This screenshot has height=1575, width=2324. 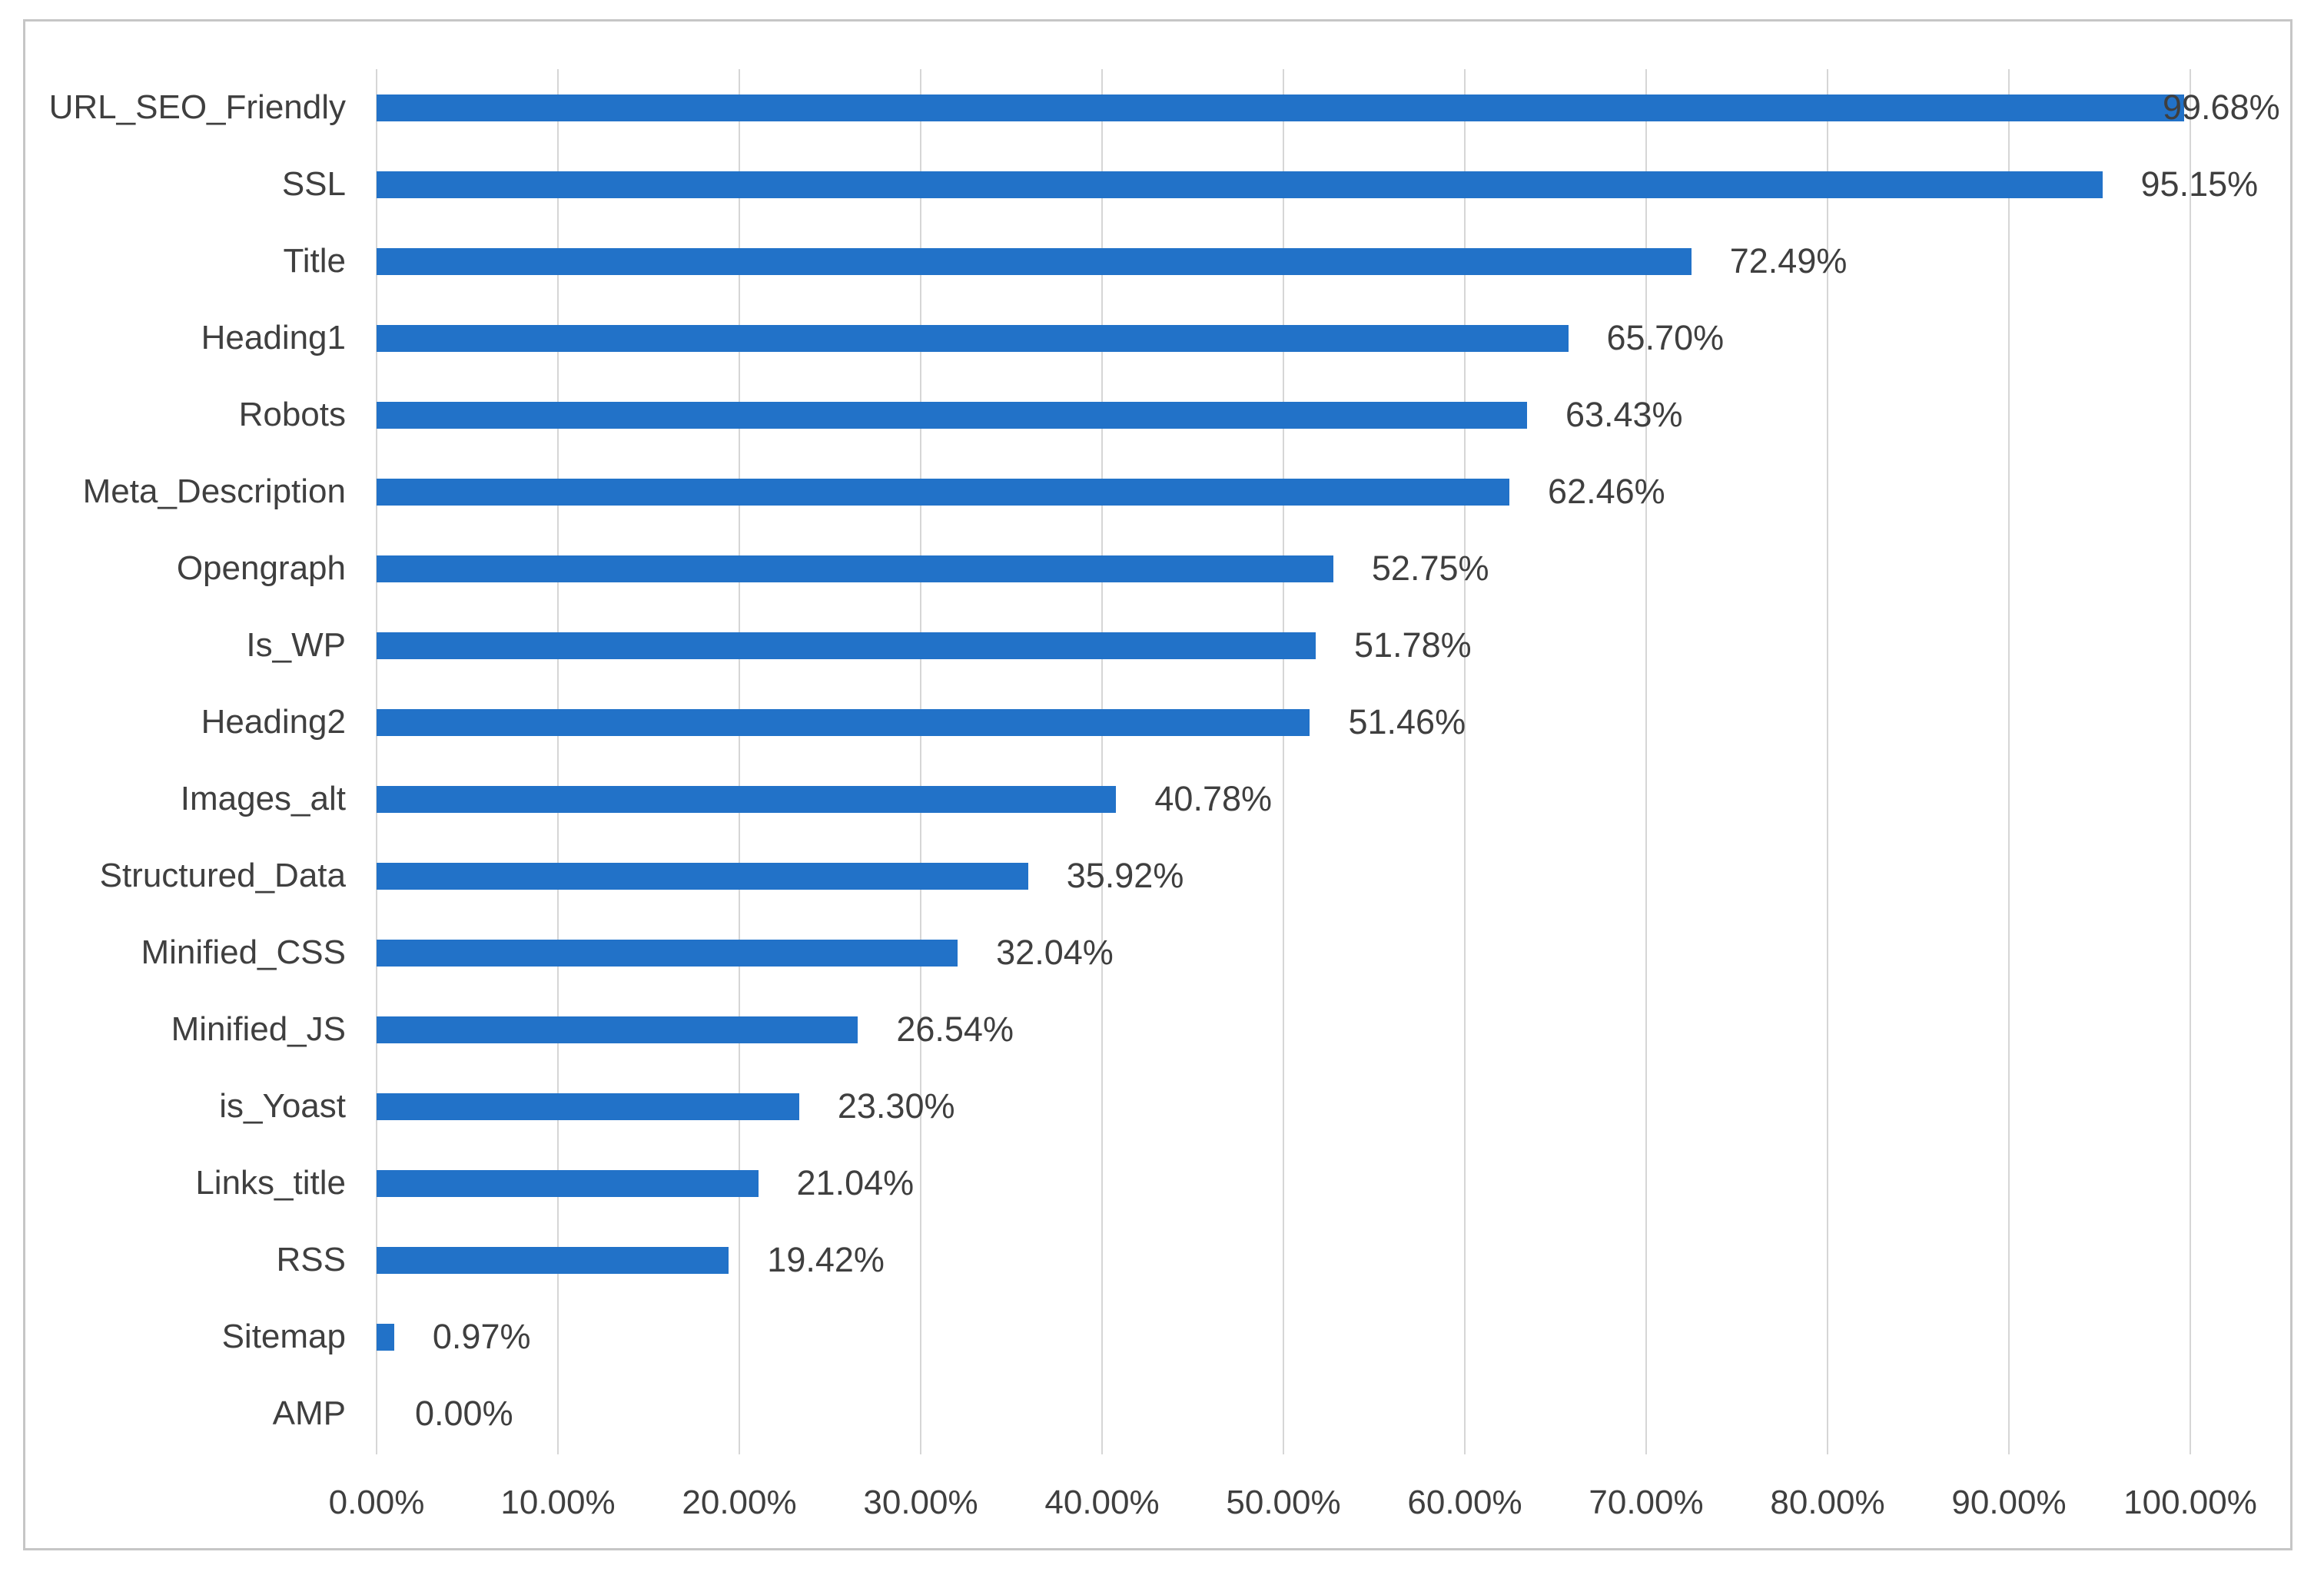 I want to click on category-label: Title, so click(x=315, y=261).